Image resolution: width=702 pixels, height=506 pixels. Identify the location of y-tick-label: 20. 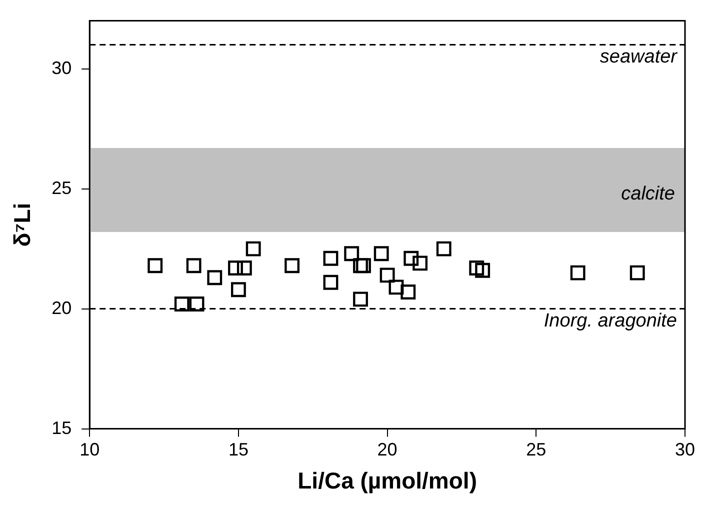
(62, 308).